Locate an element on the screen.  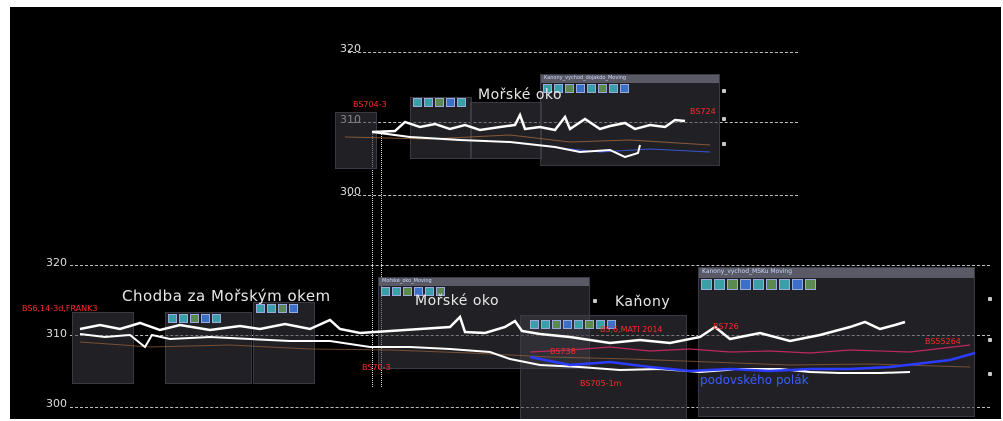
region-label-blue: podovského polák is located at coordinates (754, 380).